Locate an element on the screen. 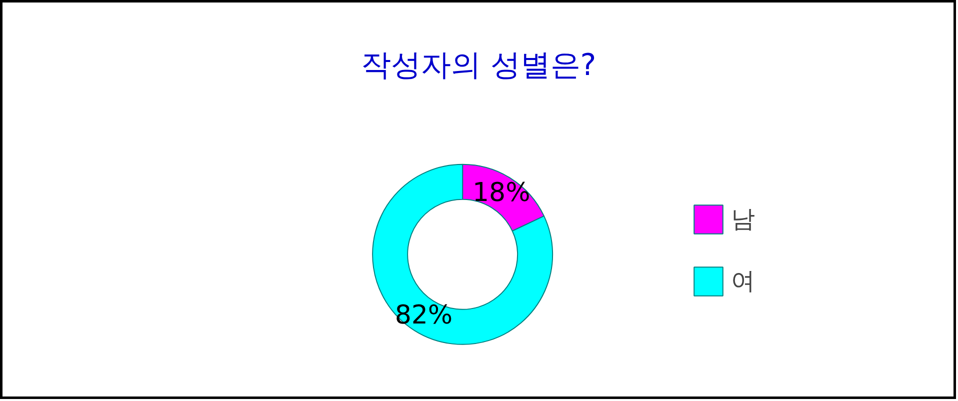  data-label: 82% is located at coordinates (423, 315).